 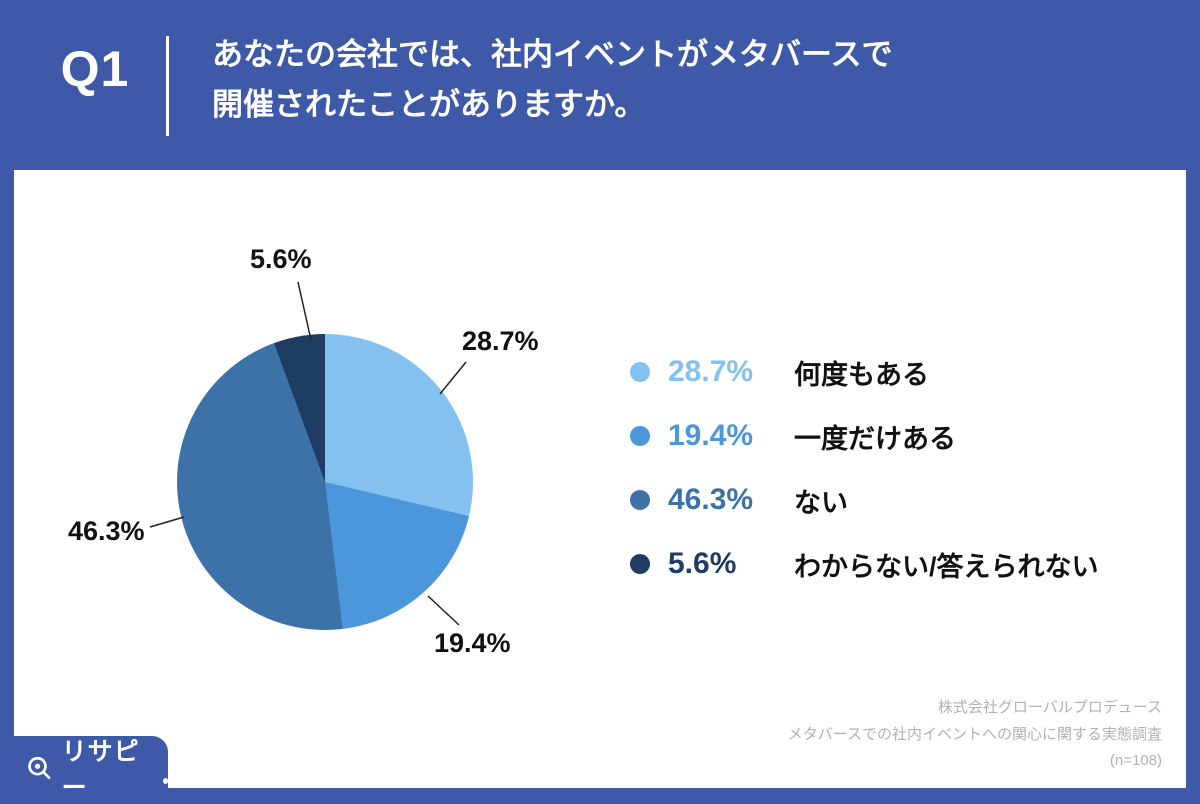 I want to click on question-number: Q1, so click(x=95, y=69).